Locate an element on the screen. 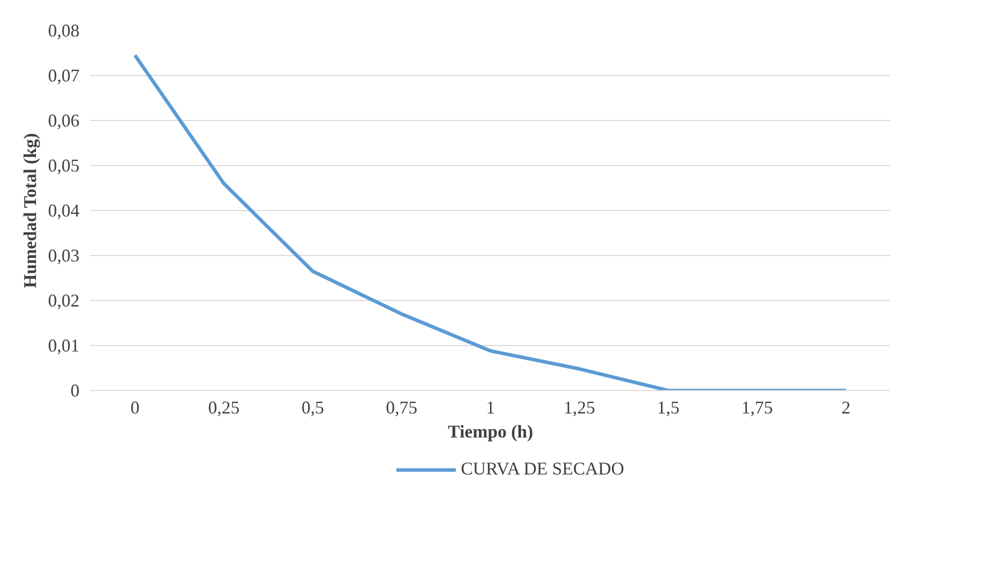  legend-label: CURVA DE SECADO is located at coordinates (542, 469).